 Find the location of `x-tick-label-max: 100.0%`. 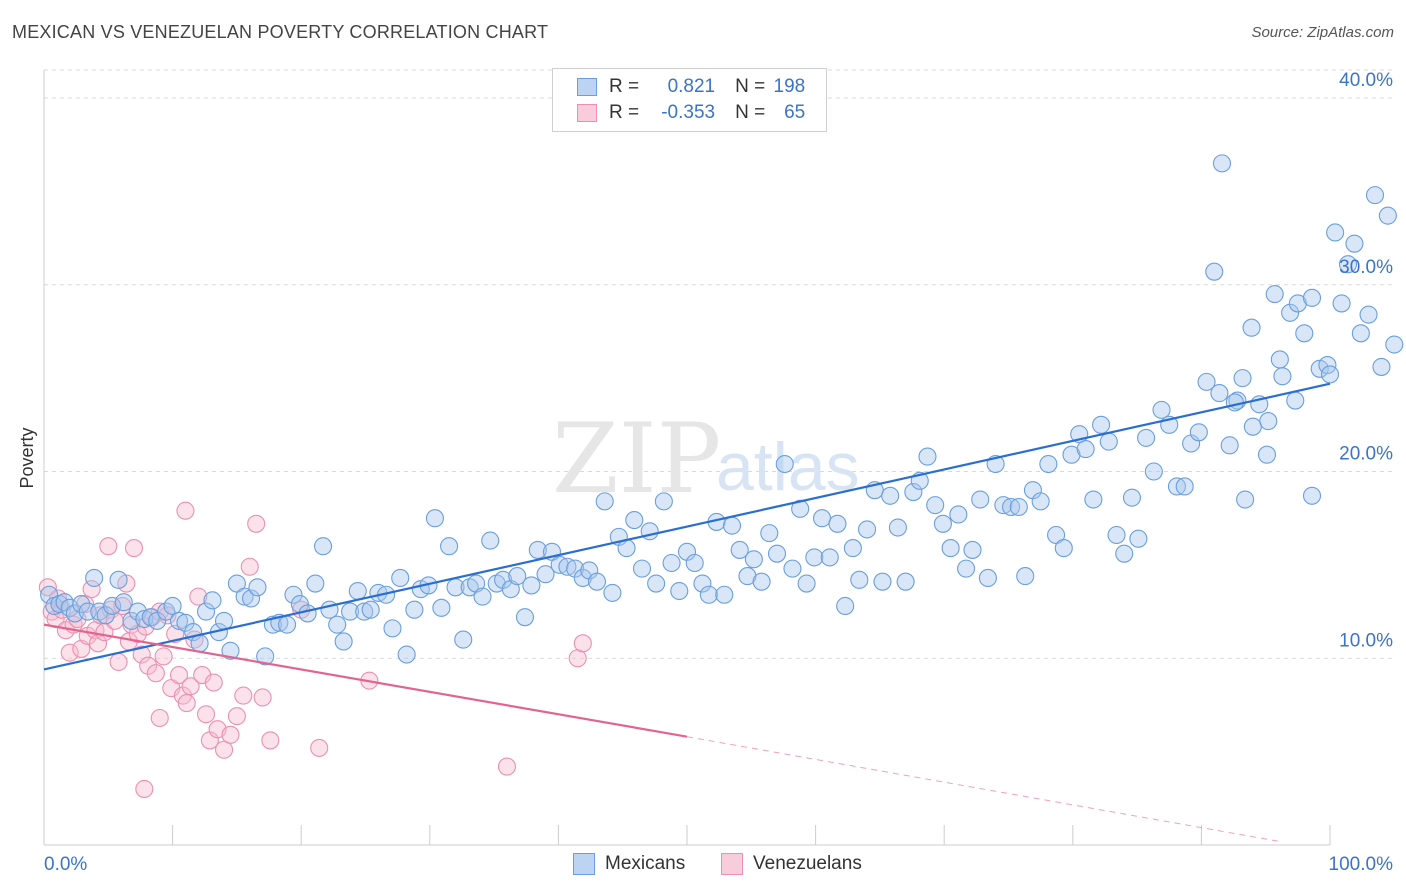

x-tick-label-max: 100.0% is located at coordinates (1361, 864).